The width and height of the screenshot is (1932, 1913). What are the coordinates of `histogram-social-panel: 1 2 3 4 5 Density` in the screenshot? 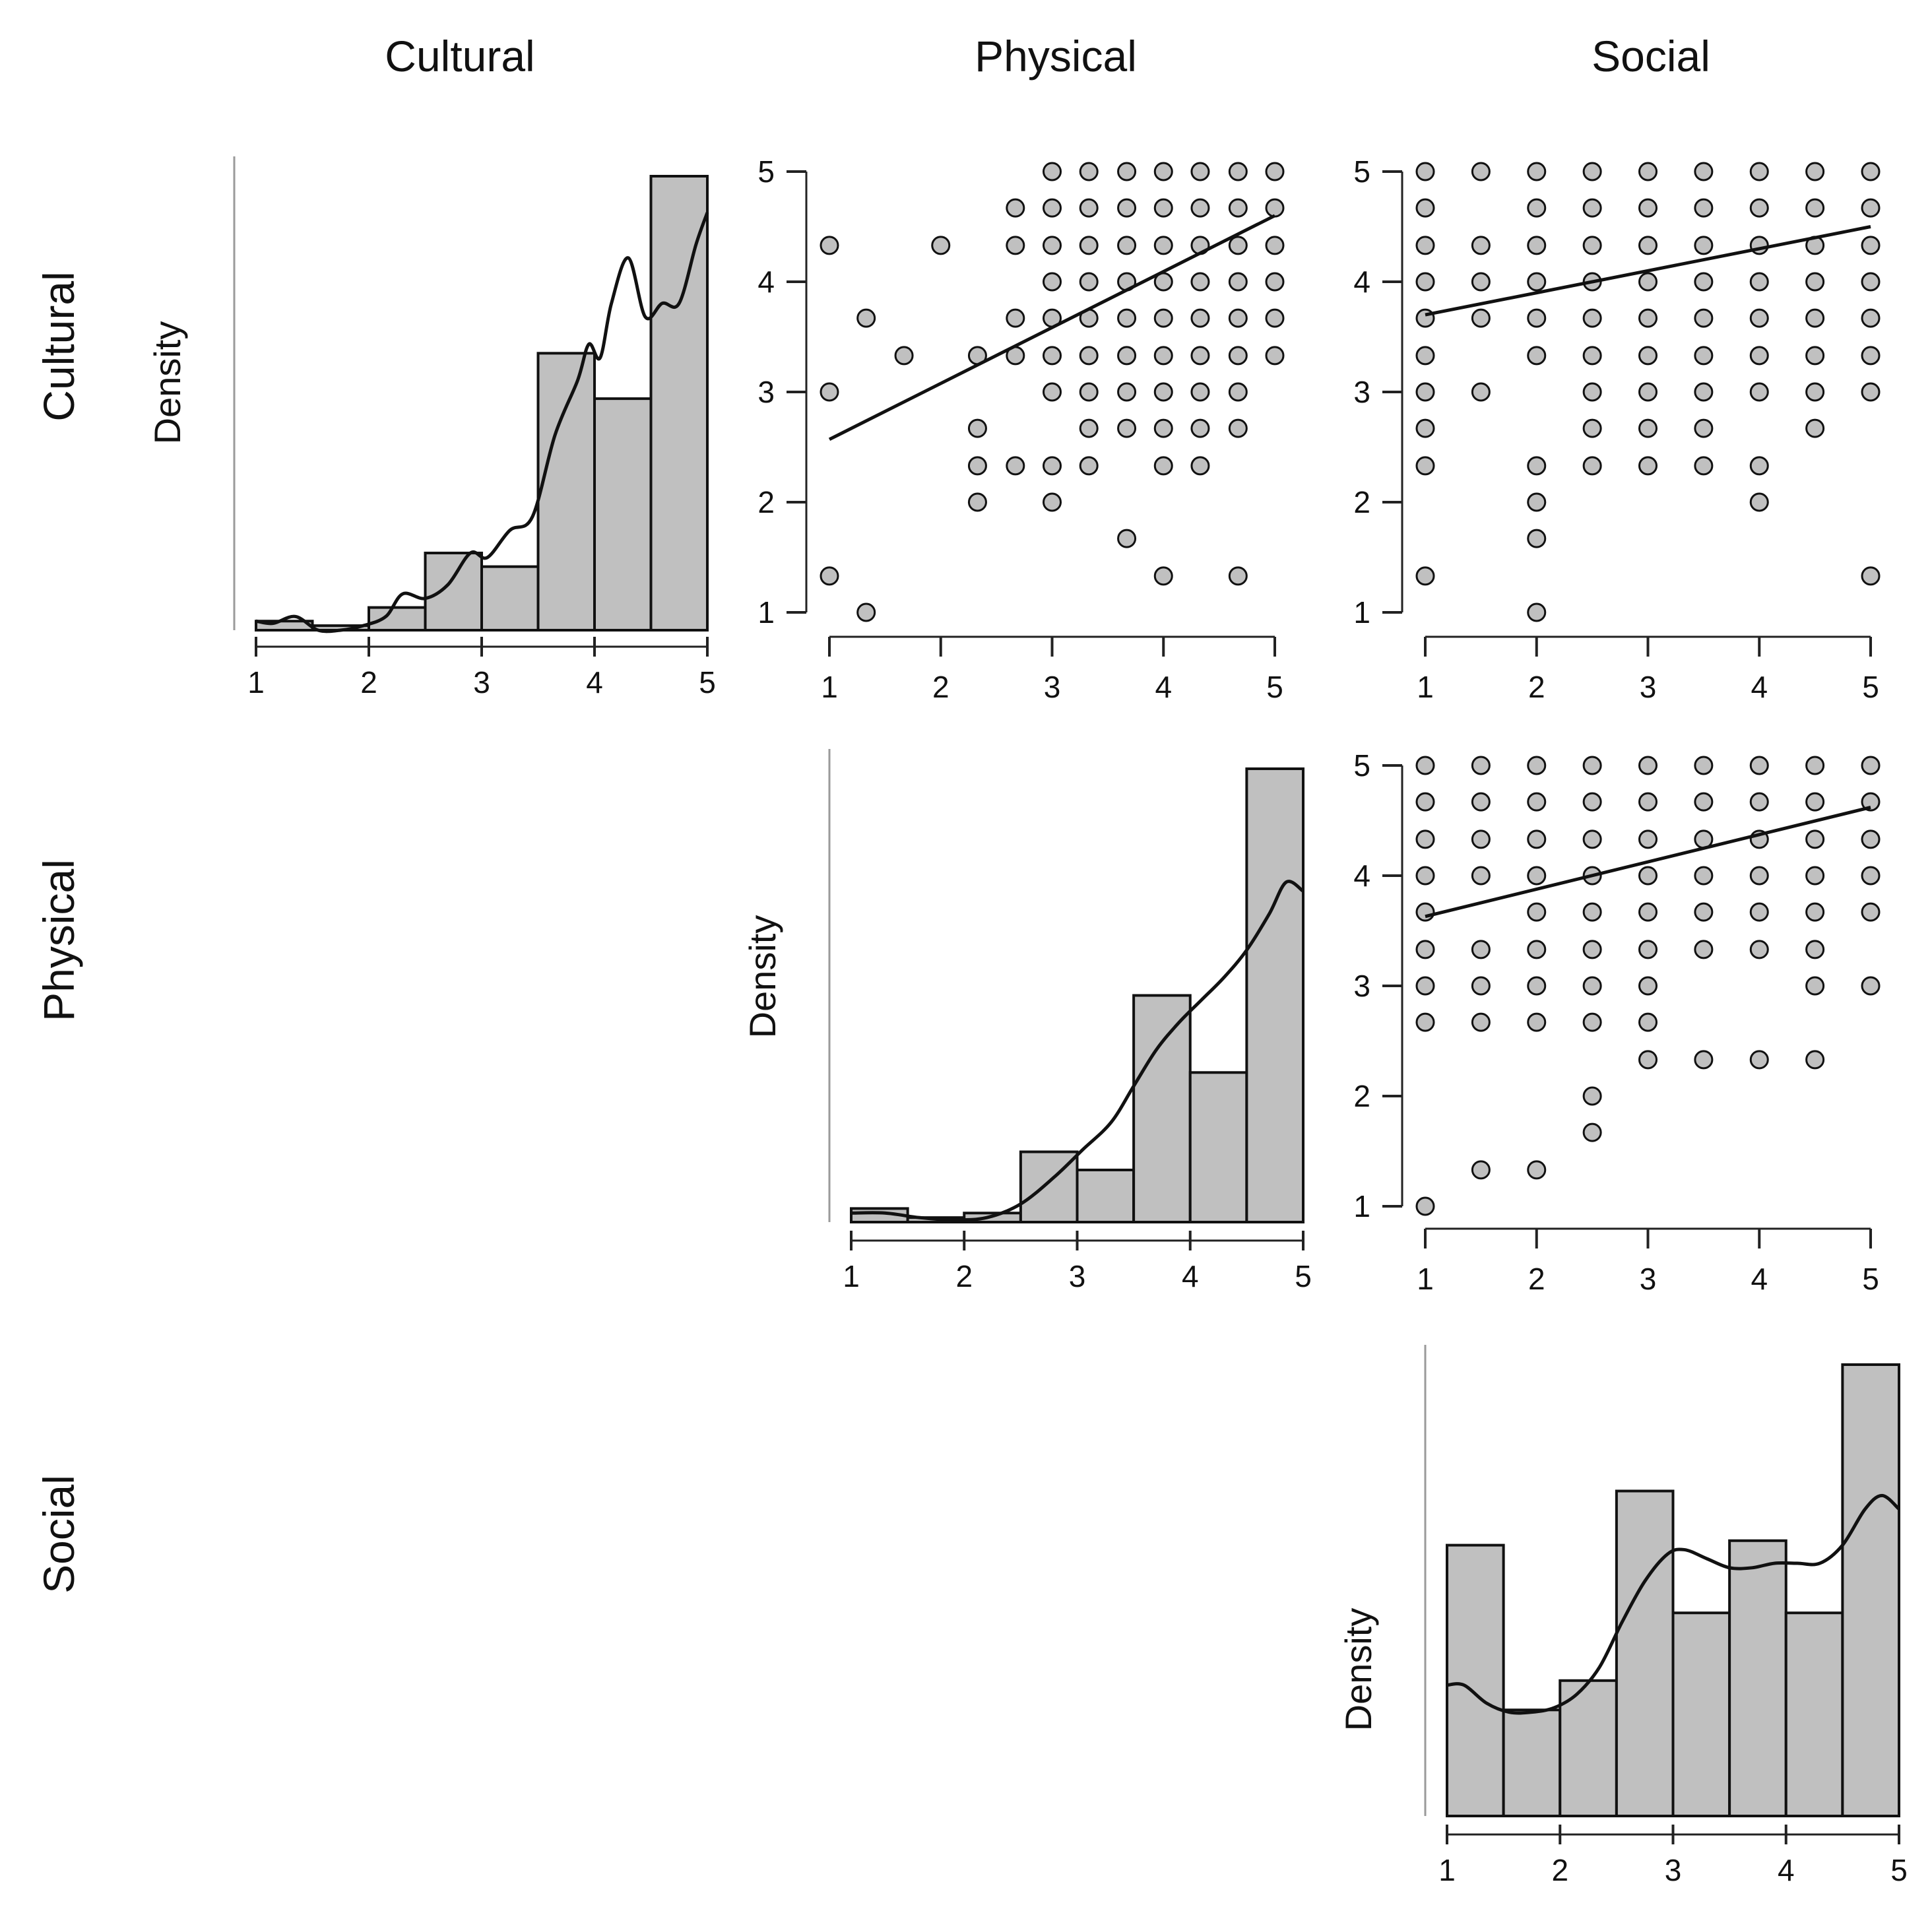 It's located at (1623, 1616).